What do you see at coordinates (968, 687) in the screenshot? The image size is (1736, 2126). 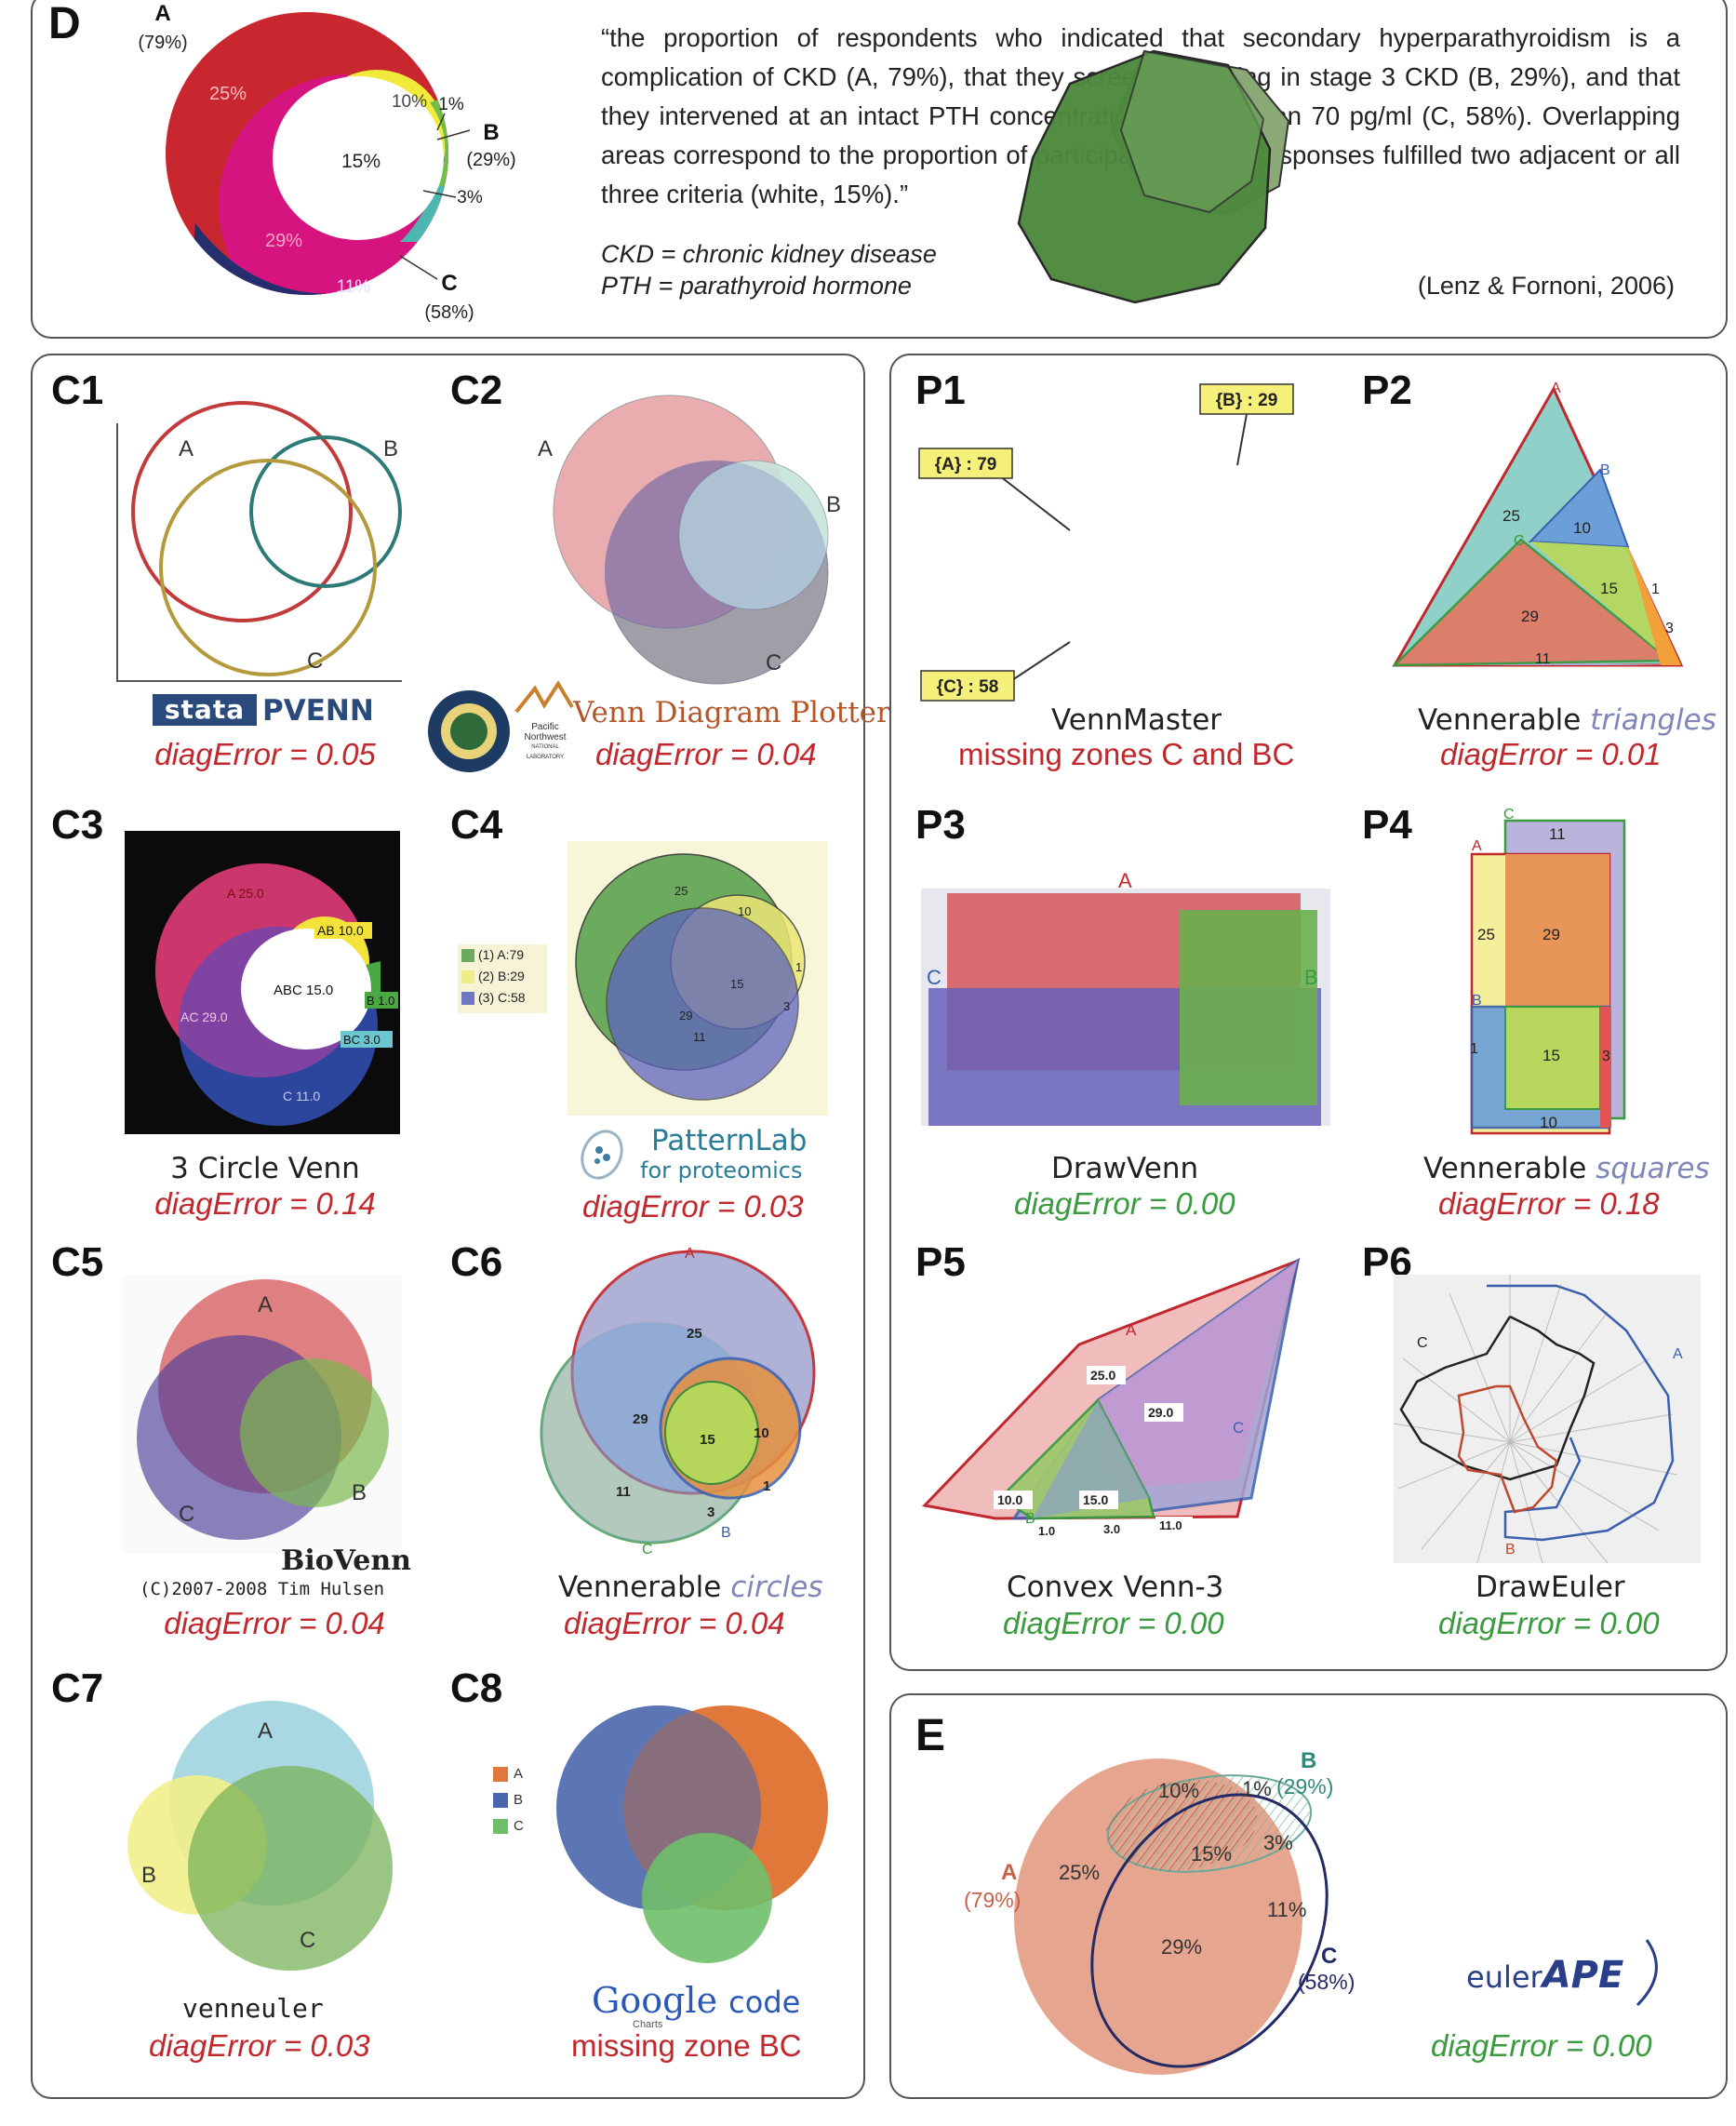 I see `p1-tag-c-text: {C} : 58` at bounding box center [968, 687].